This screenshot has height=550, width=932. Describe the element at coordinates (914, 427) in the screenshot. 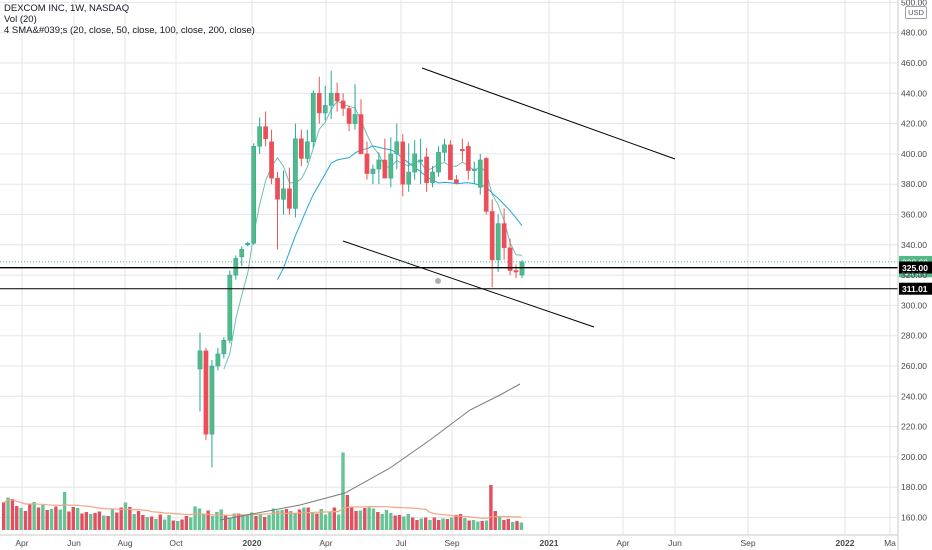

I see `y-tick-label: 220.00` at that location.